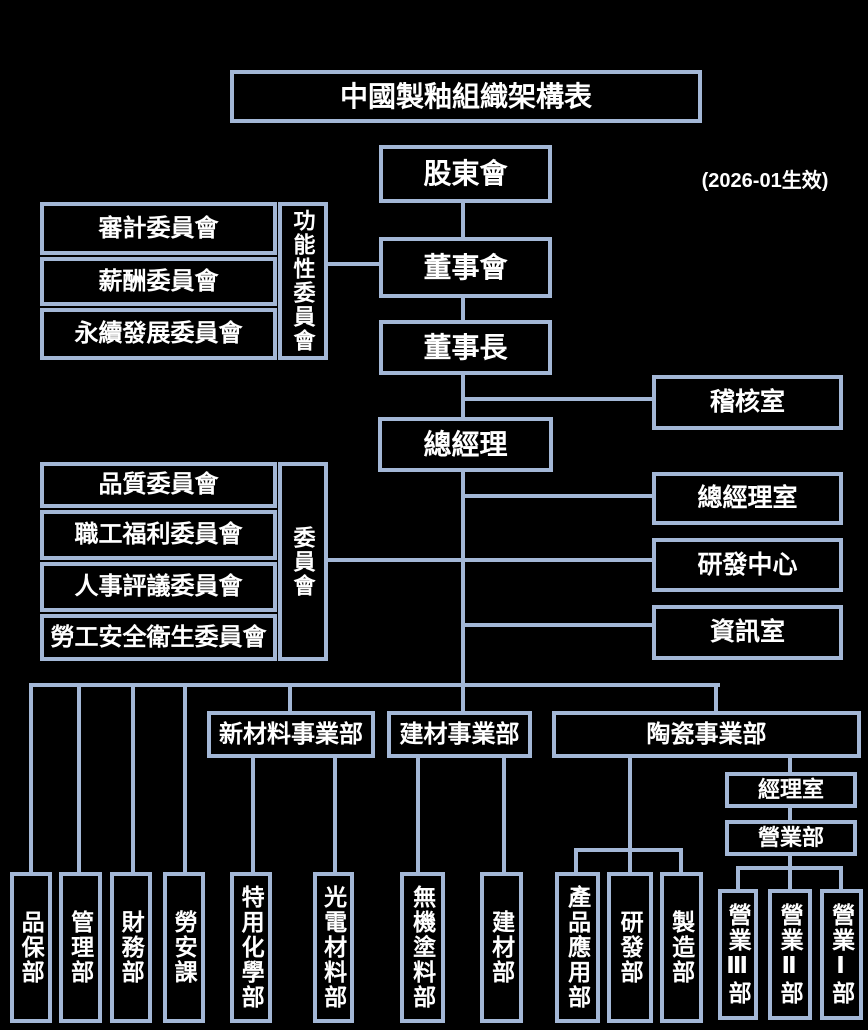  What do you see at coordinates (466, 96) in the screenshot?
I see `chart-title: 中國製釉組織架構表` at bounding box center [466, 96].